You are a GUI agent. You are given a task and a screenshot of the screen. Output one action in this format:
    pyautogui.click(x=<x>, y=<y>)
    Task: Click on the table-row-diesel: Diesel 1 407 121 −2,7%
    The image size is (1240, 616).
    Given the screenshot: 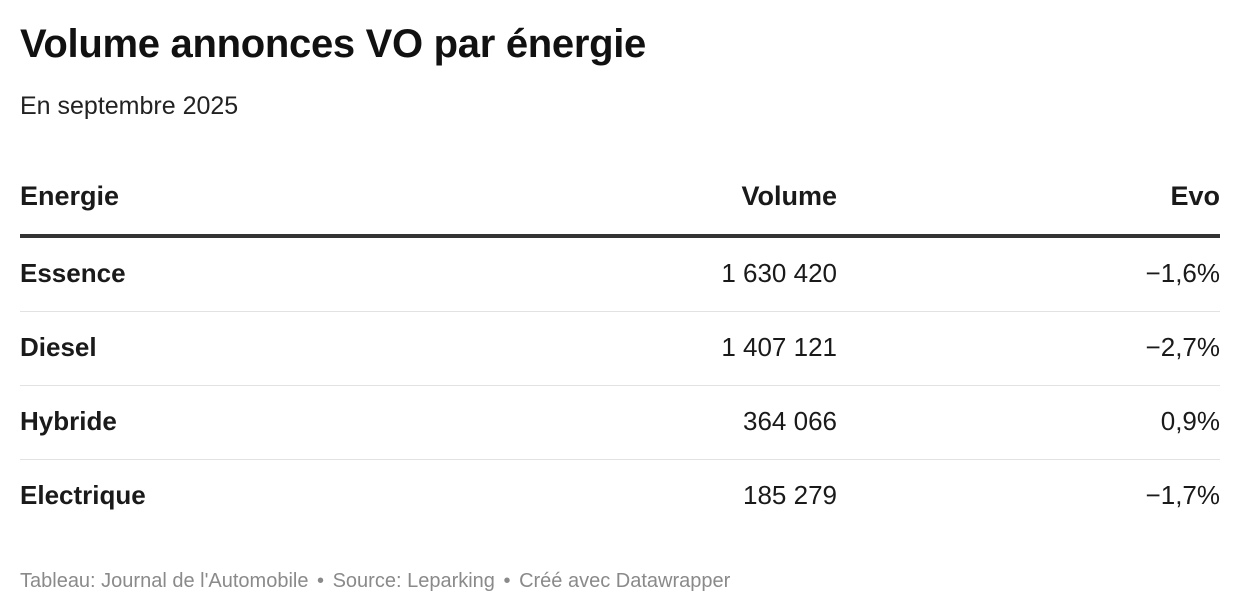 What is the action you would take?
    pyautogui.click(x=620, y=349)
    